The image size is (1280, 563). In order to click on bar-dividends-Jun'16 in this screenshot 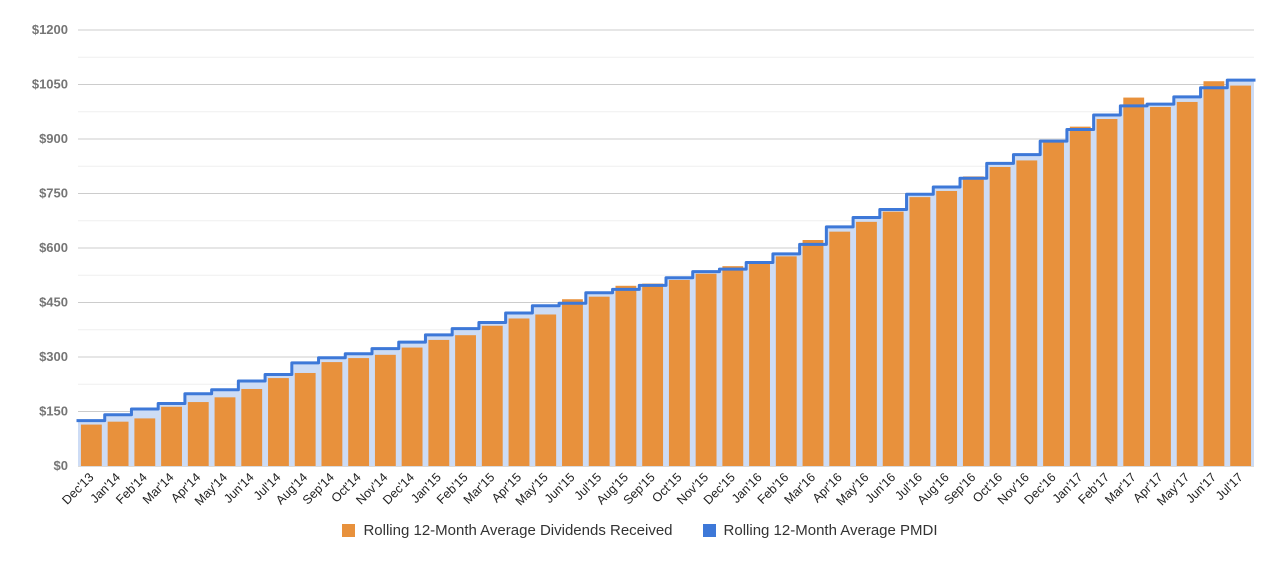, I will do `click(893, 338)`.